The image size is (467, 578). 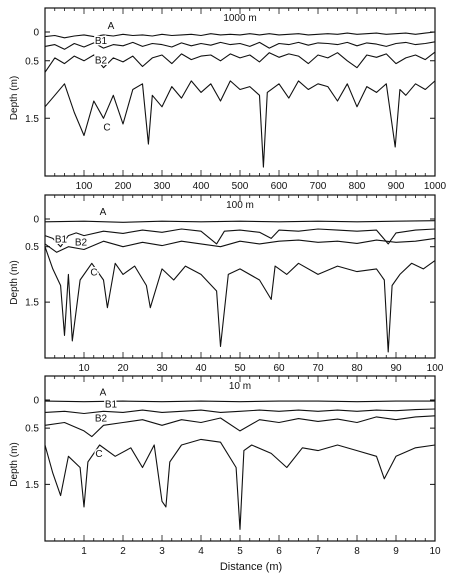 I want to click on x-tick-label: 4, so click(x=201, y=551).